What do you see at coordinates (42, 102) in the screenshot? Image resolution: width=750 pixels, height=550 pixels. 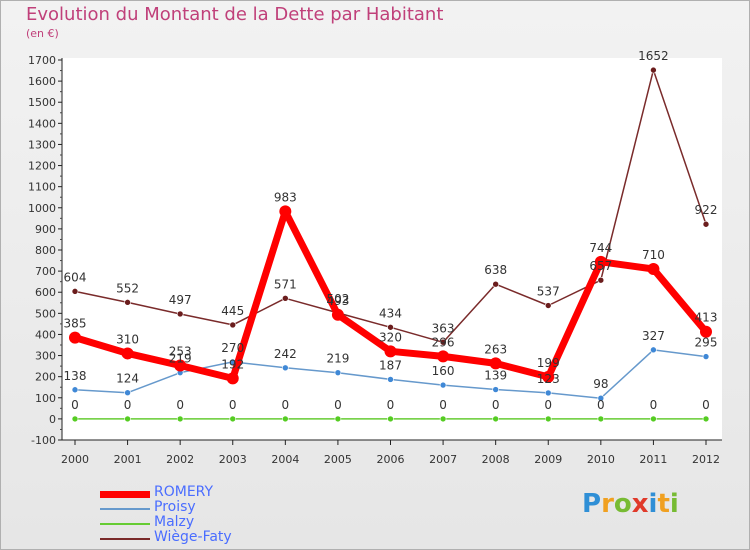 I see `y-tick-label: 1500` at bounding box center [42, 102].